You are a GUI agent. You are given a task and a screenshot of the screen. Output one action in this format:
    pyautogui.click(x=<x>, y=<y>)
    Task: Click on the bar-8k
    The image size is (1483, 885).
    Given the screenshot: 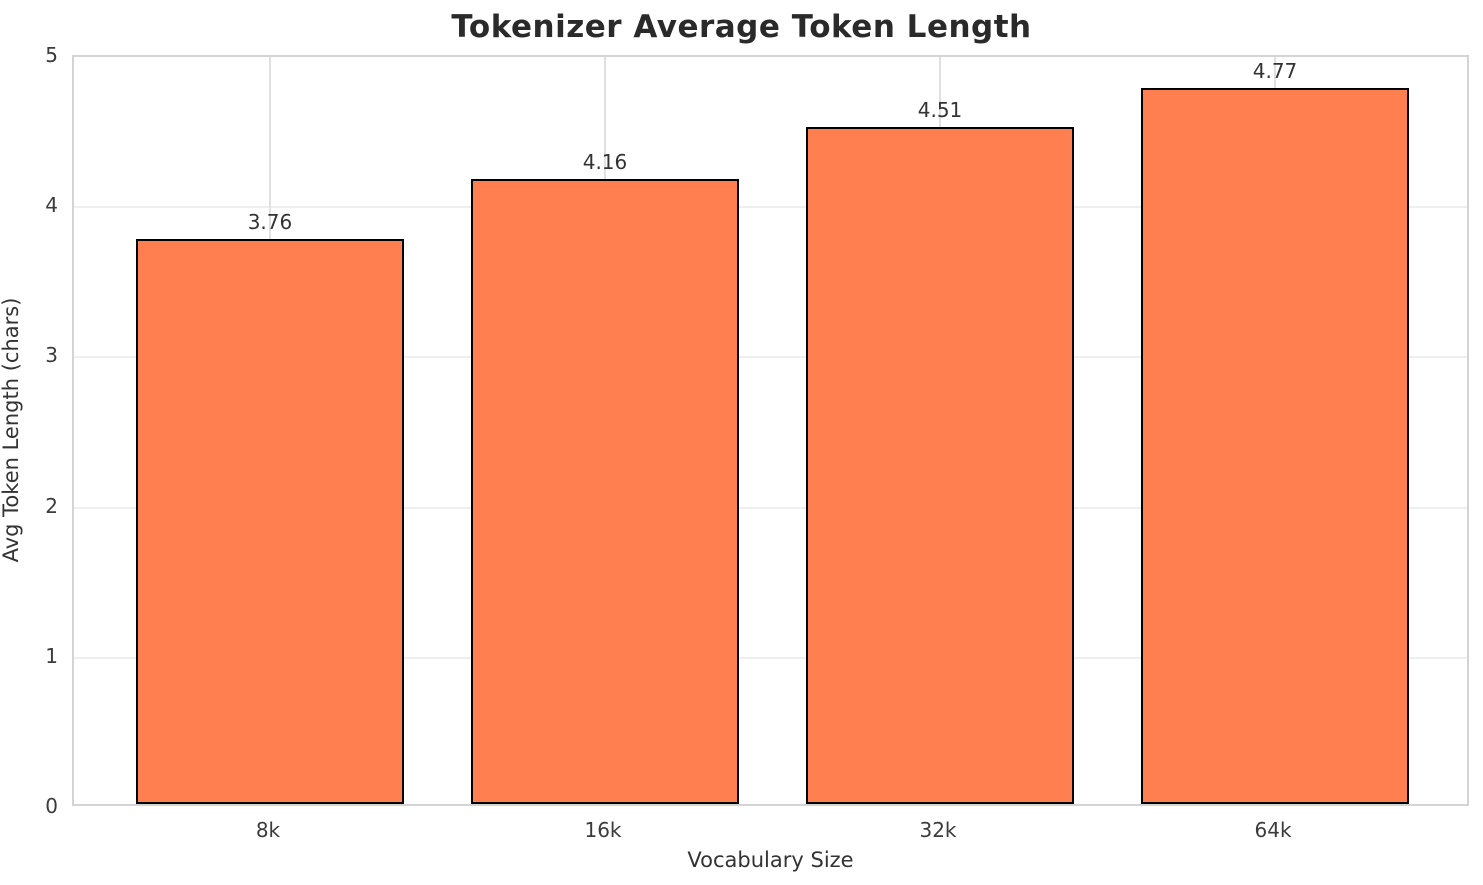 What is the action you would take?
    pyautogui.click(x=269, y=521)
    